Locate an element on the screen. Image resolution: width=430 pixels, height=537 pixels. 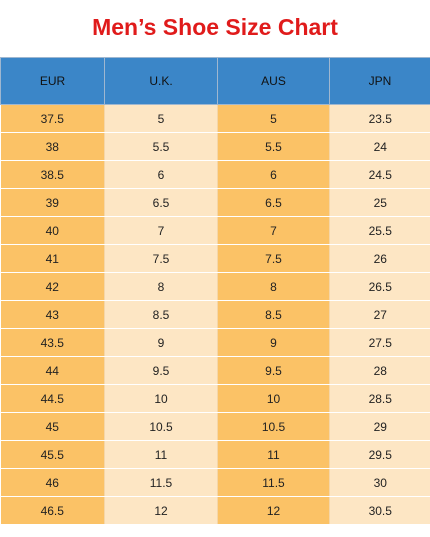
cell-eur: 38.5 is located at coordinates (52, 174).